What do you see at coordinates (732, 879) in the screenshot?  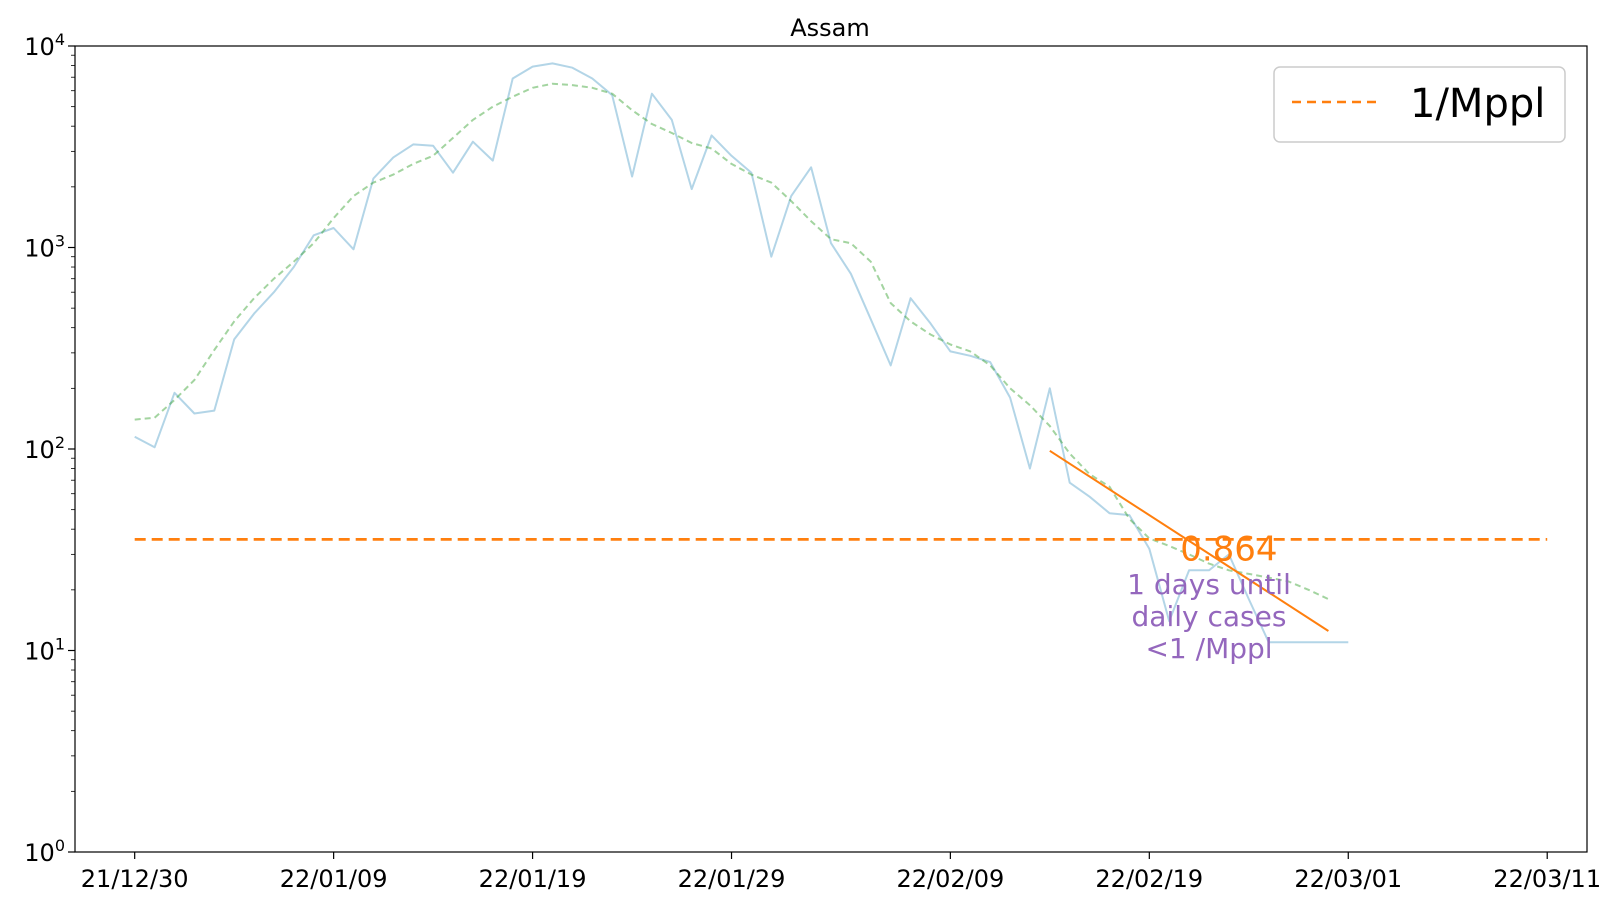 I see `x-tick-label: 22/01/29` at bounding box center [732, 879].